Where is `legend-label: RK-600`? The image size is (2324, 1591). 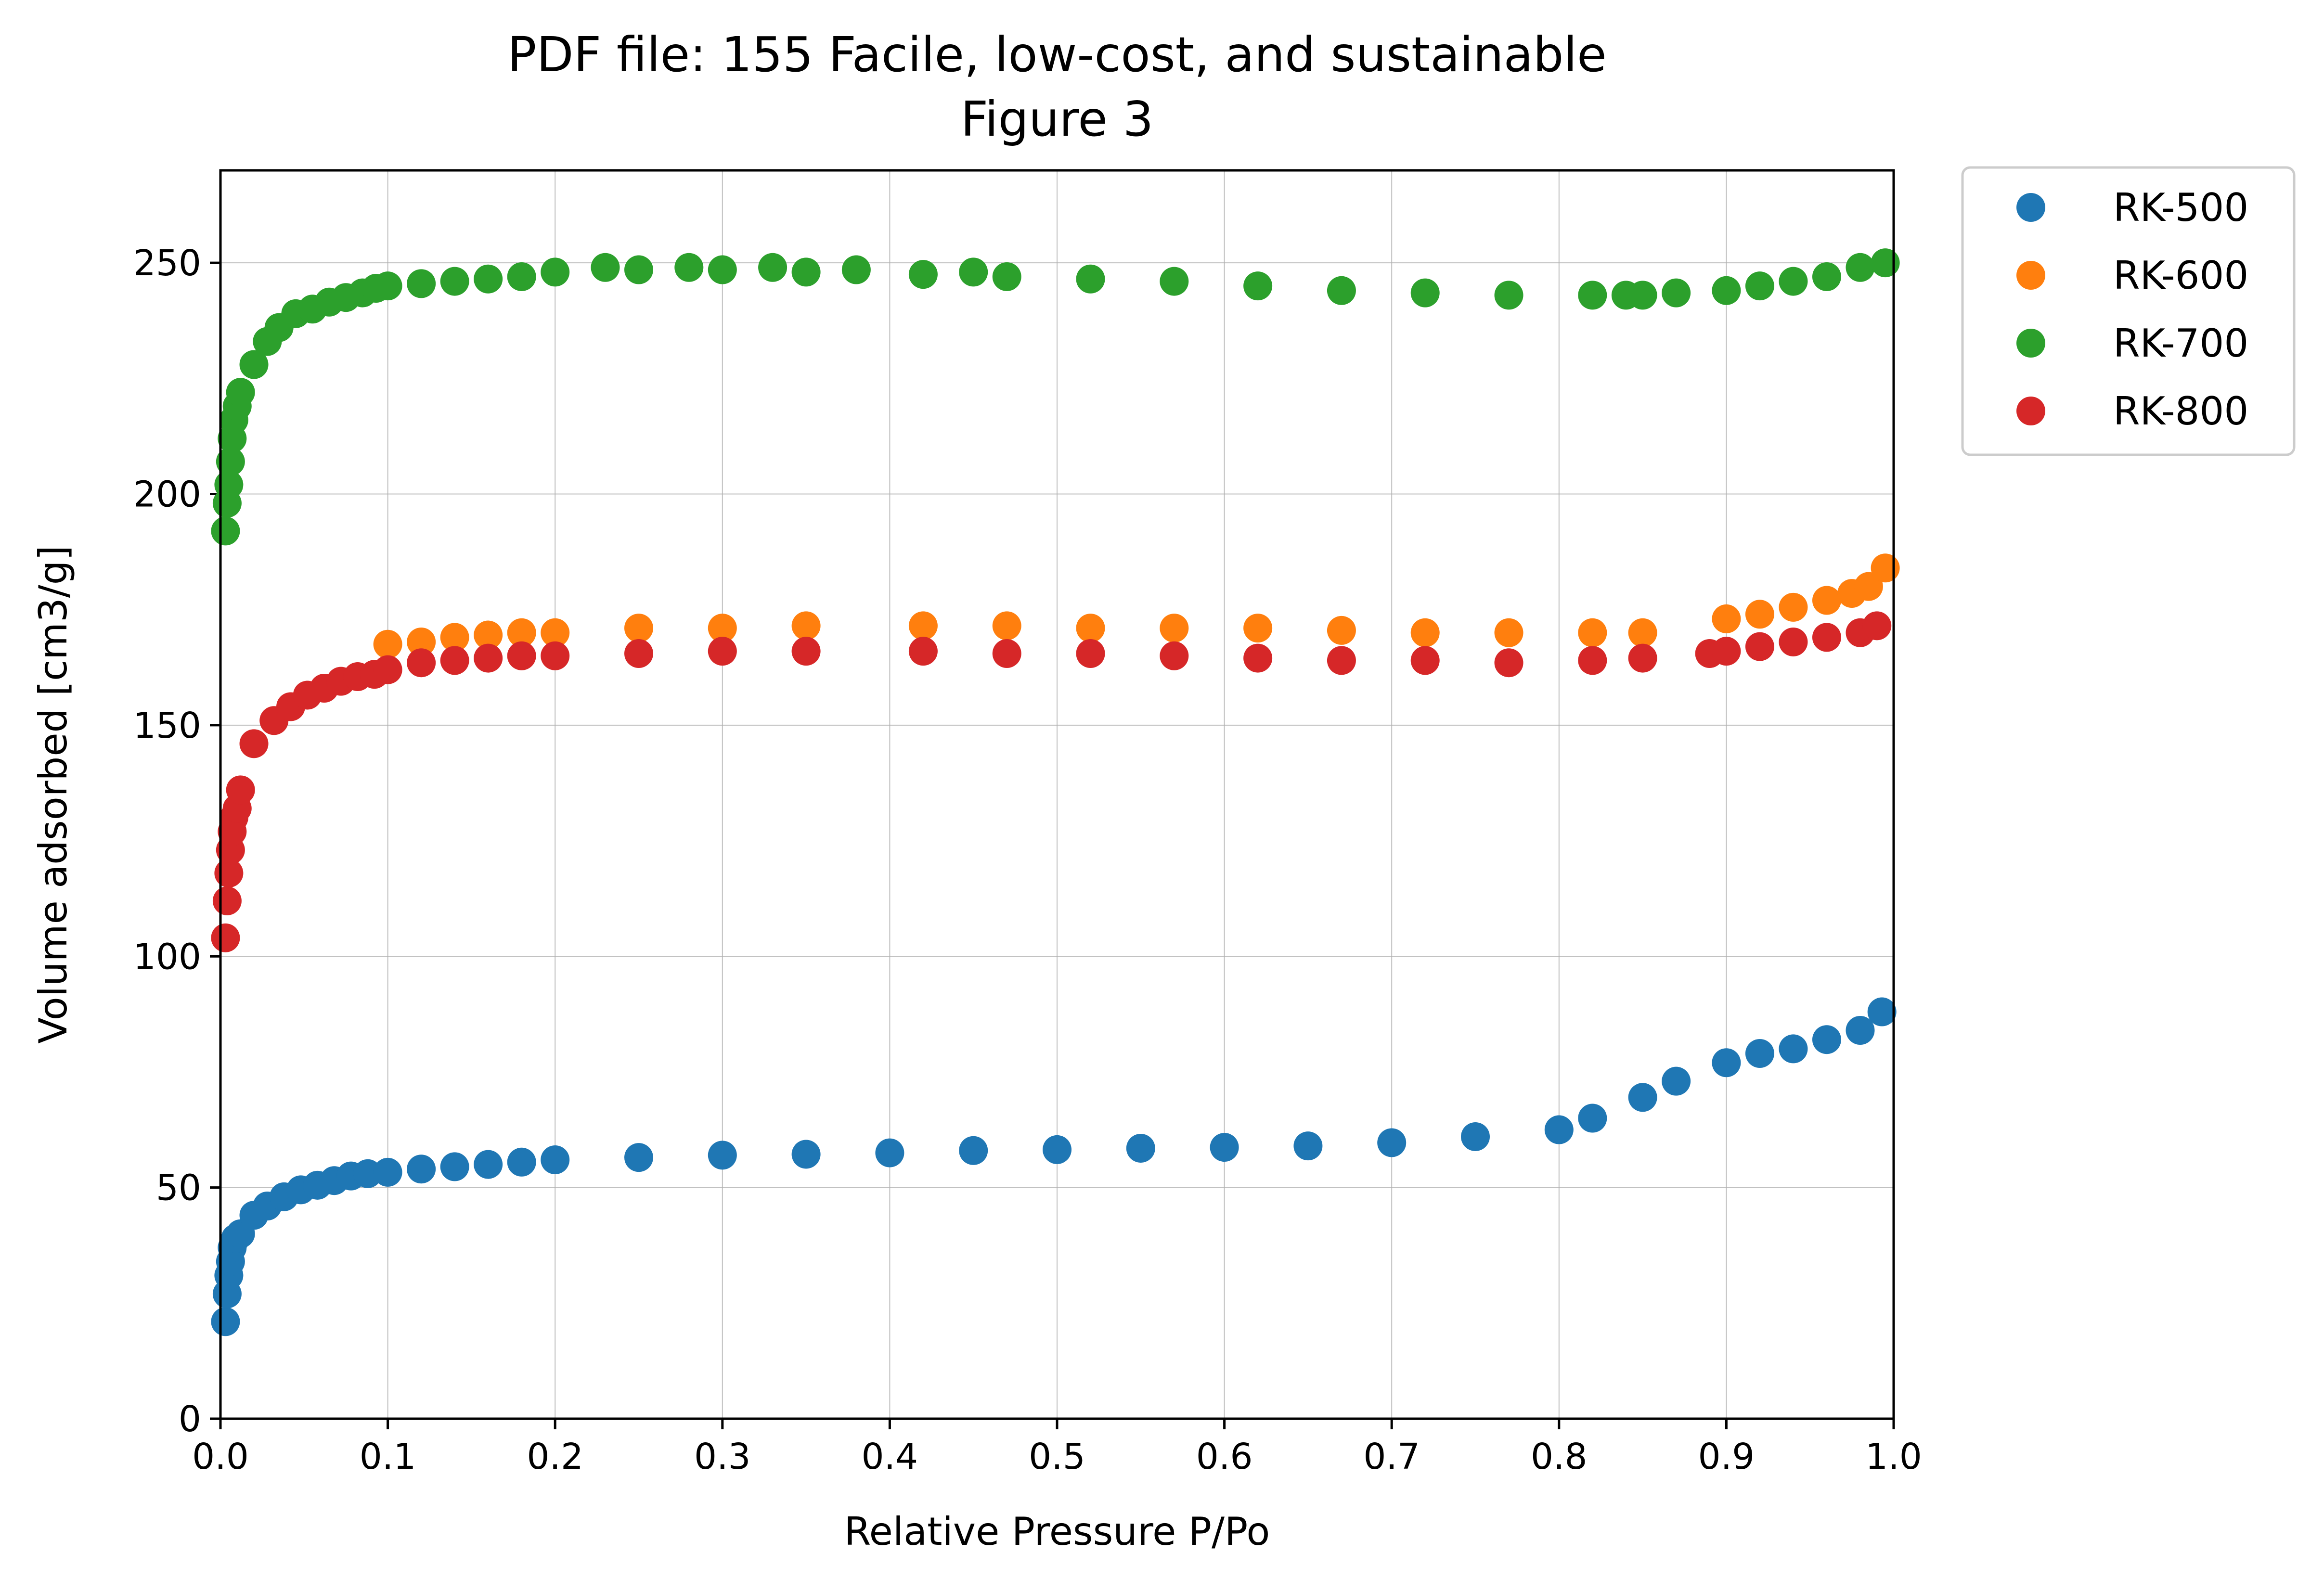
legend-label: RK-600 is located at coordinates (2180, 275).